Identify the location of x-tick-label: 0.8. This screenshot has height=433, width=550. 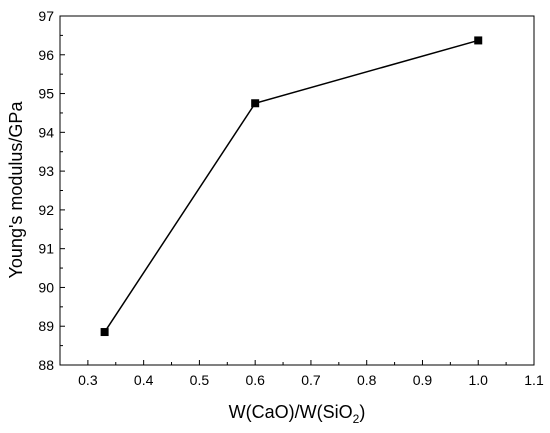
(367, 380).